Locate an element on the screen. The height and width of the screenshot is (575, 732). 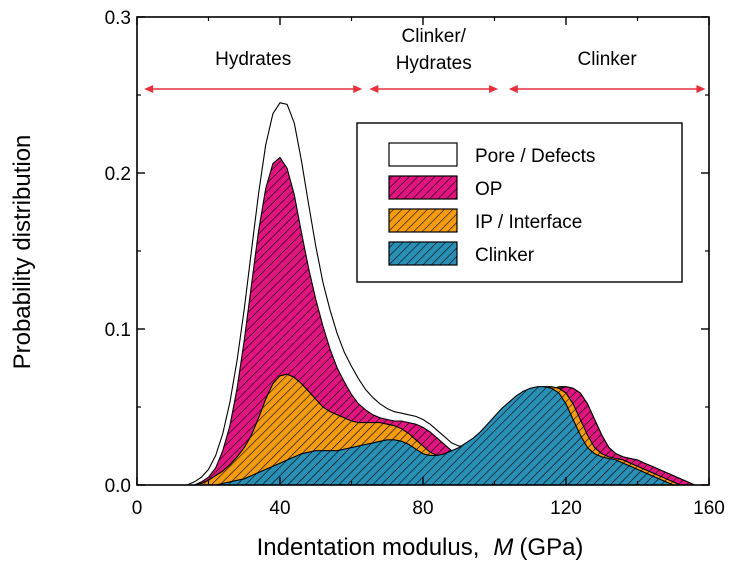
region-label-line2: Hydrates is located at coordinates (434, 63).